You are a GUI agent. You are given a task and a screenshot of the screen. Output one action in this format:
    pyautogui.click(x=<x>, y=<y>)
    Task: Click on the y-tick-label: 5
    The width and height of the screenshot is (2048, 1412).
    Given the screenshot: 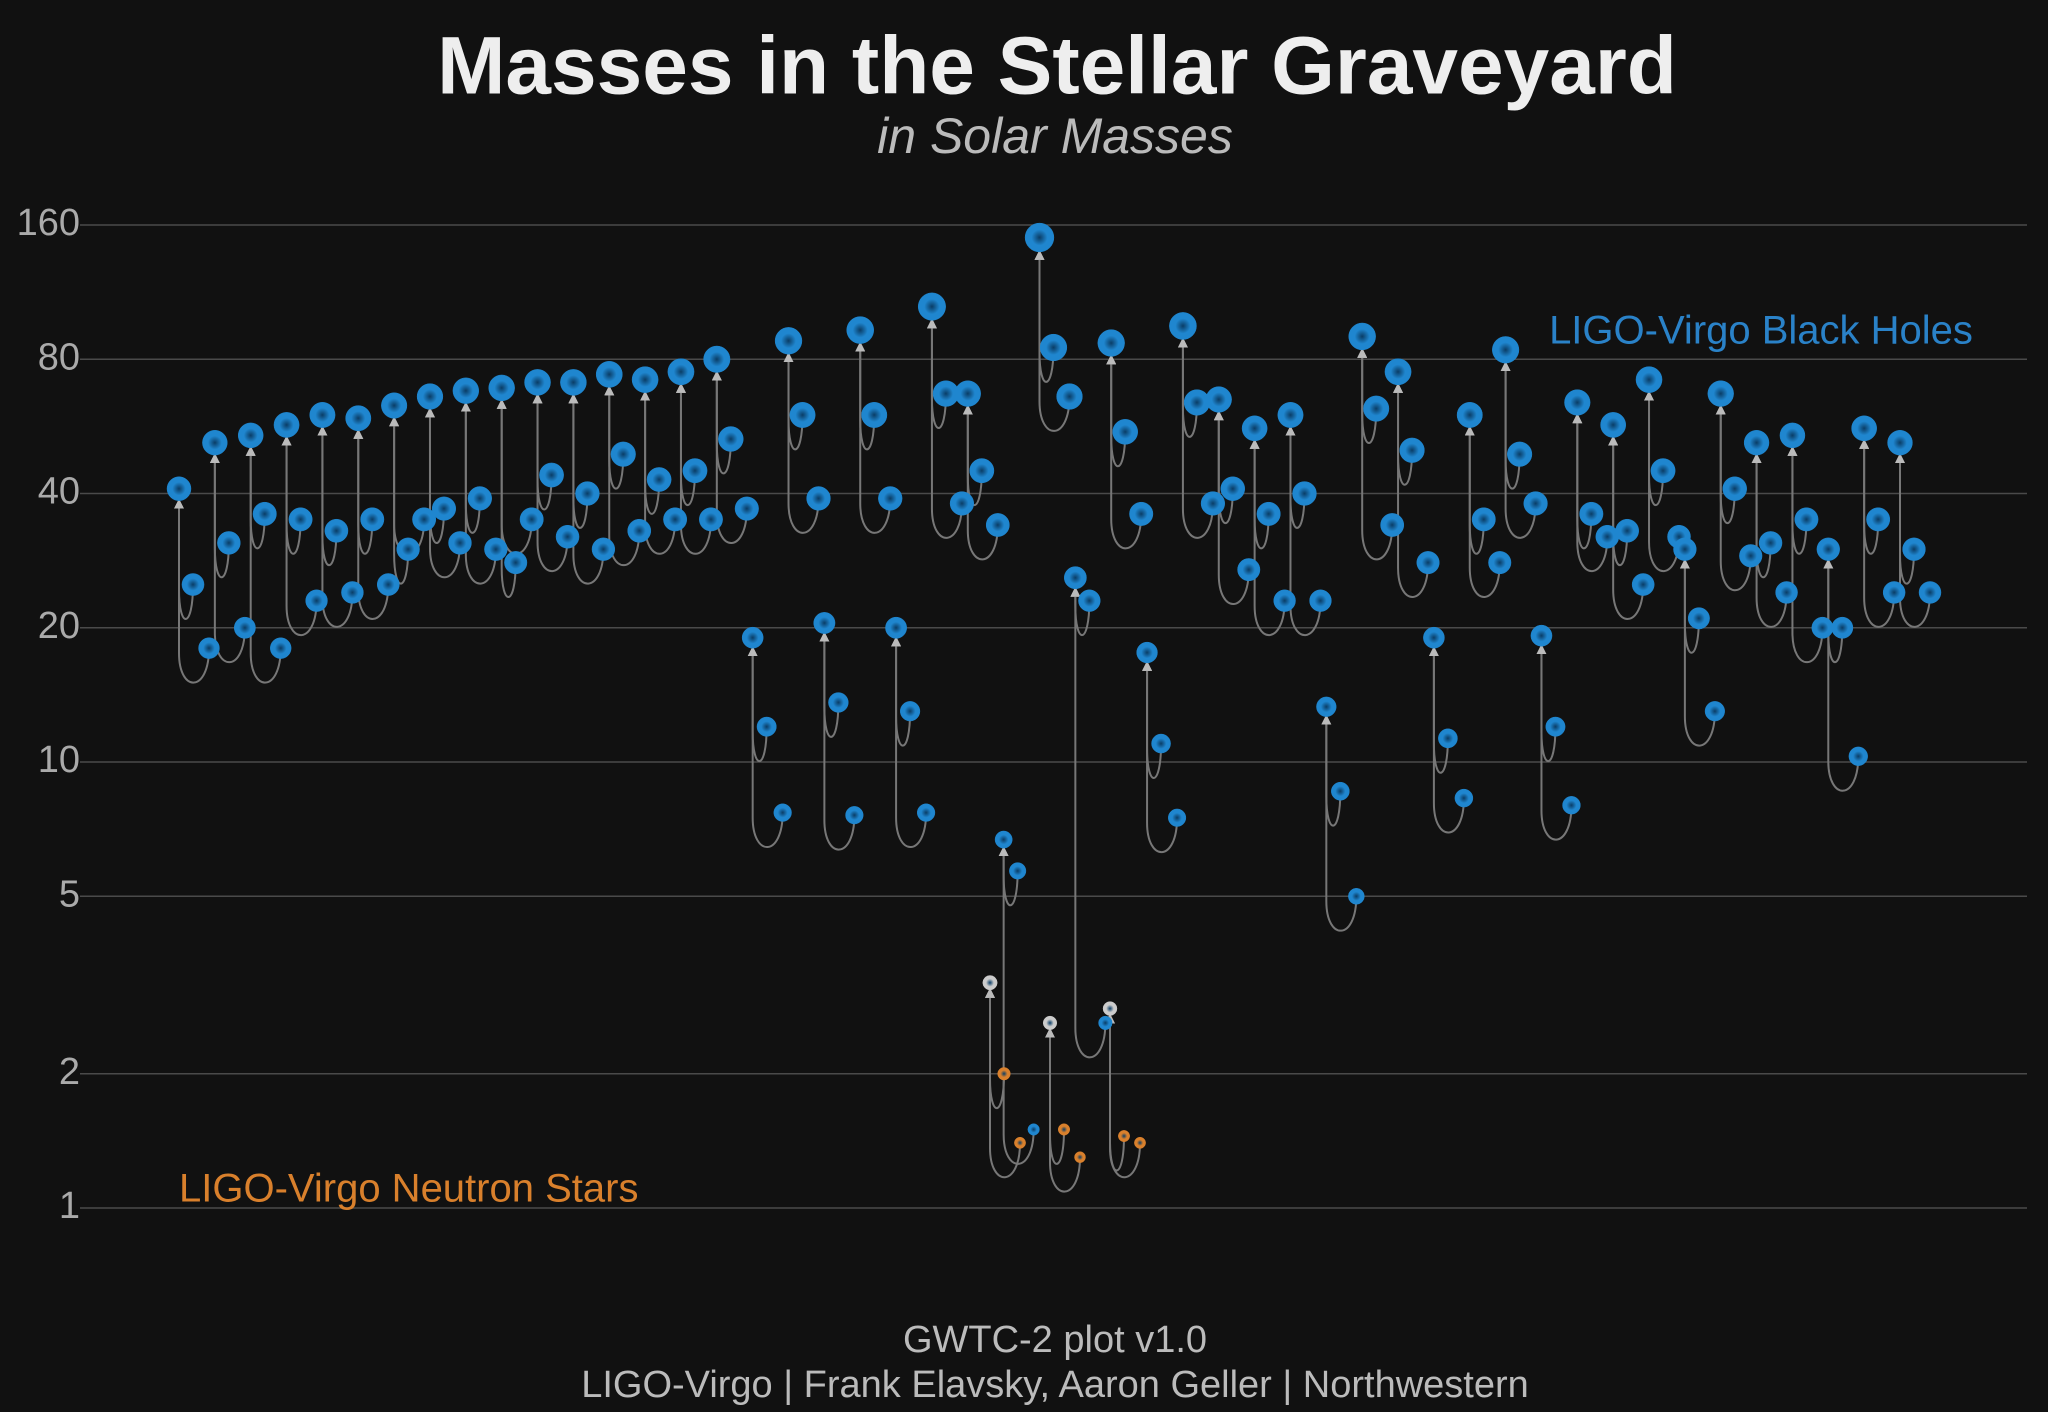 What is the action you would take?
    pyautogui.click(x=69, y=894)
    